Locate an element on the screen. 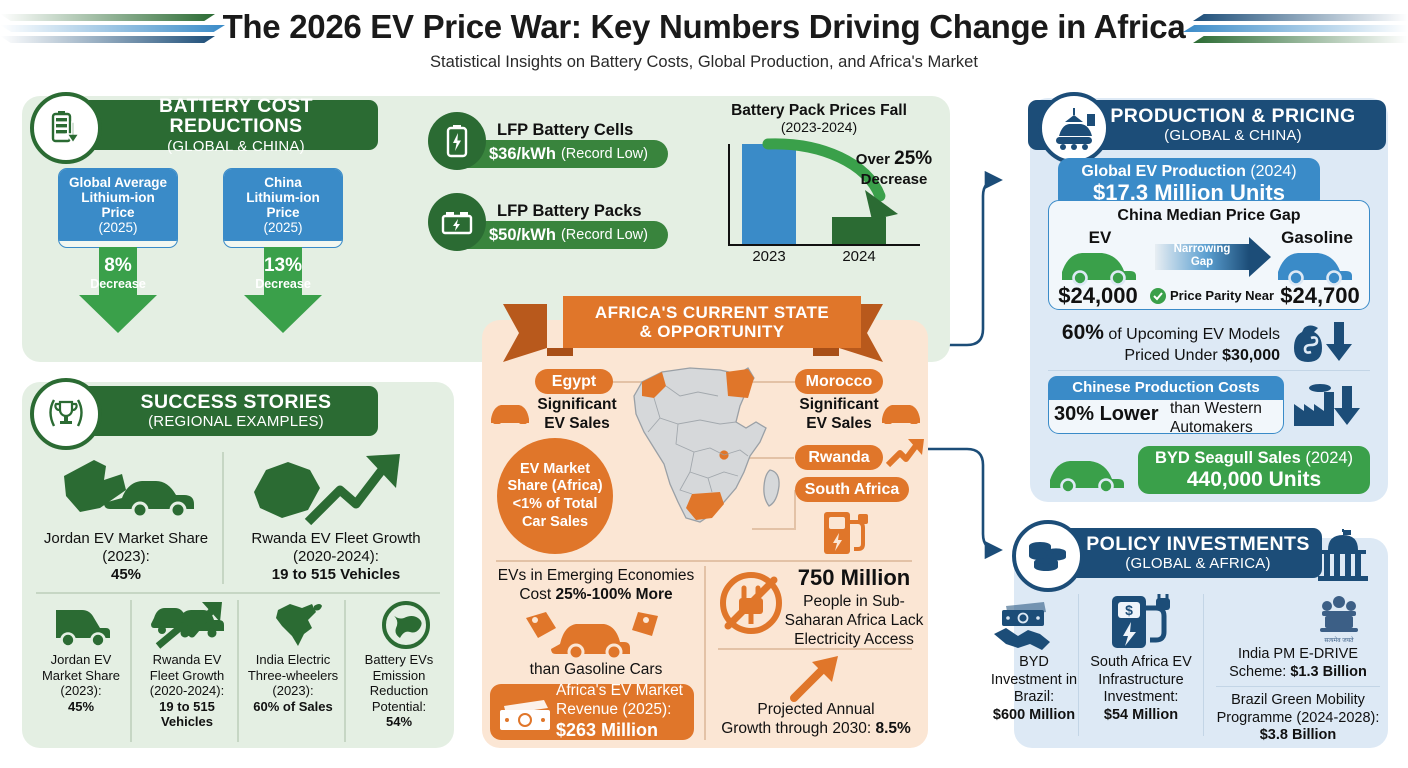 The width and height of the screenshot is (1408, 768). price-gap-title: China Median Price Gap is located at coordinates (1209, 215).